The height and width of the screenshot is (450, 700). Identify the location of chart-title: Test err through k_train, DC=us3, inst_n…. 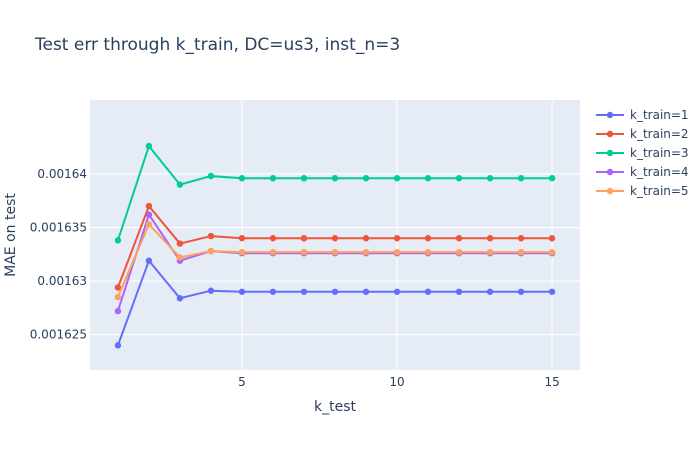
(217, 45).